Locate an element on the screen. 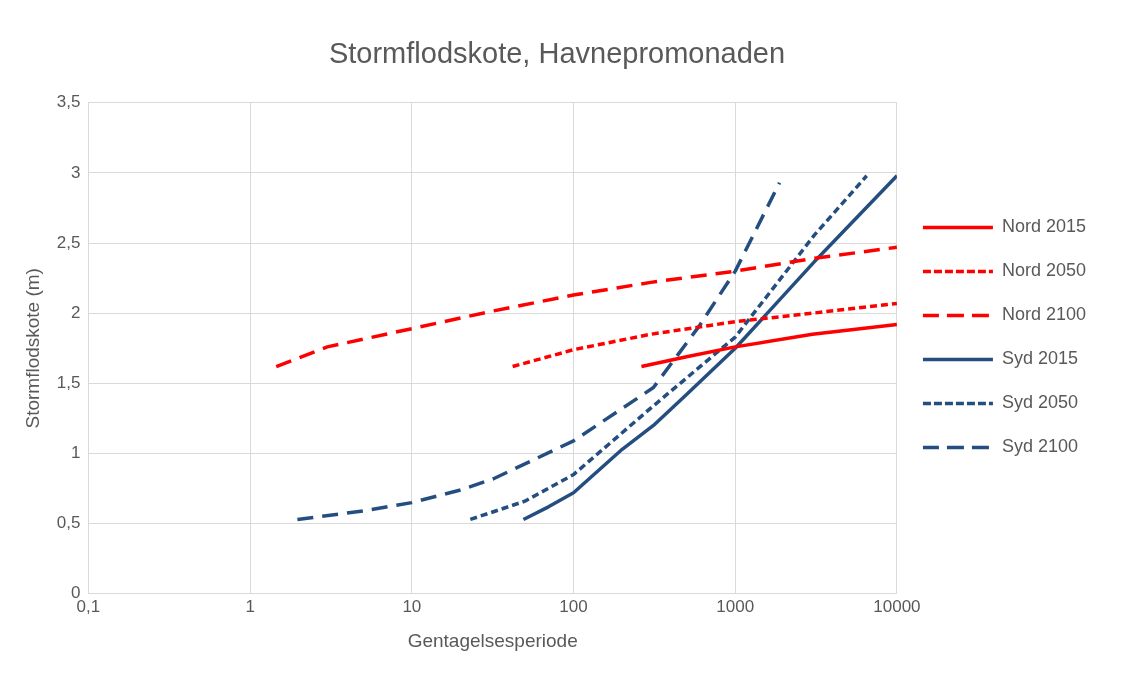  y-tick-label: 1,5 is located at coordinates (68, 383).